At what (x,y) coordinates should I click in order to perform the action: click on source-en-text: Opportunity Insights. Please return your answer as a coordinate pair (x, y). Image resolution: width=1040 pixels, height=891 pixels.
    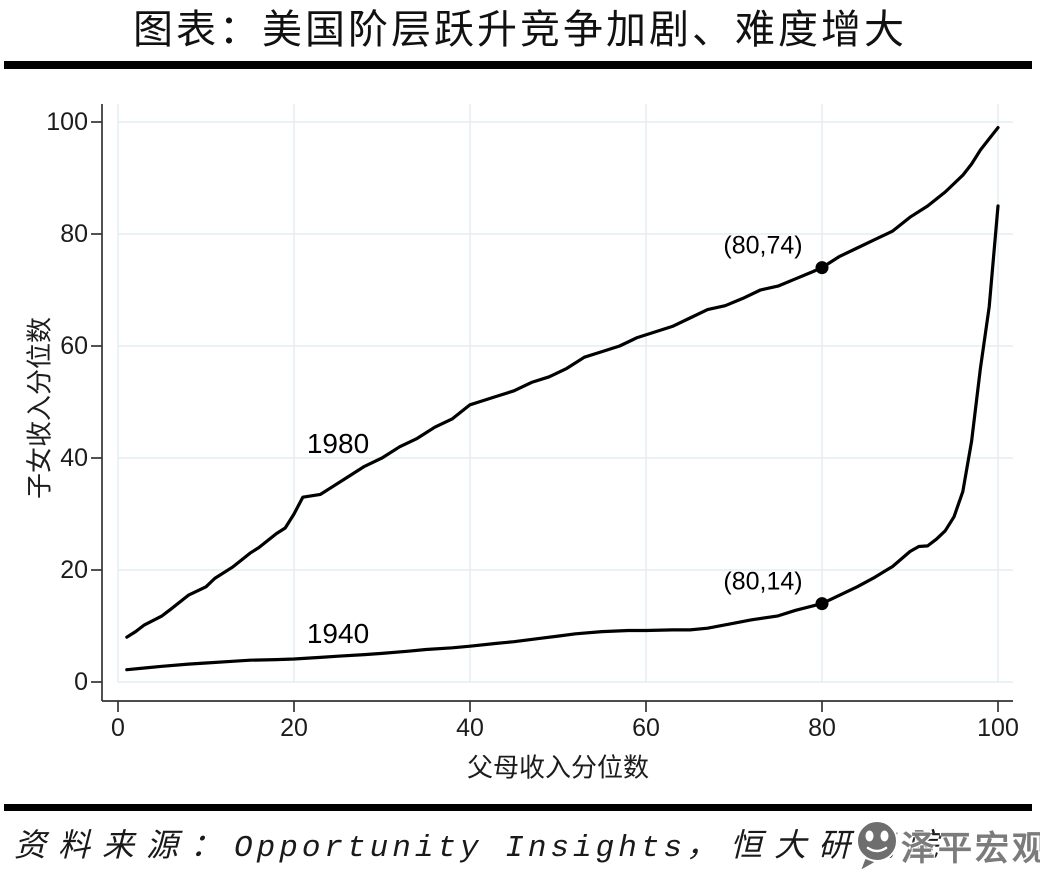
    Looking at the image, I should click on (460, 848).